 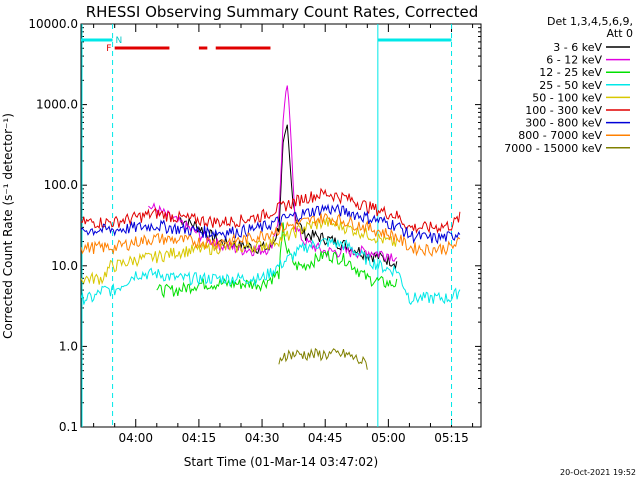 What do you see at coordinates (68, 346) in the screenshot?
I see `y-tick-label: 1.0` at bounding box center [68, 346].